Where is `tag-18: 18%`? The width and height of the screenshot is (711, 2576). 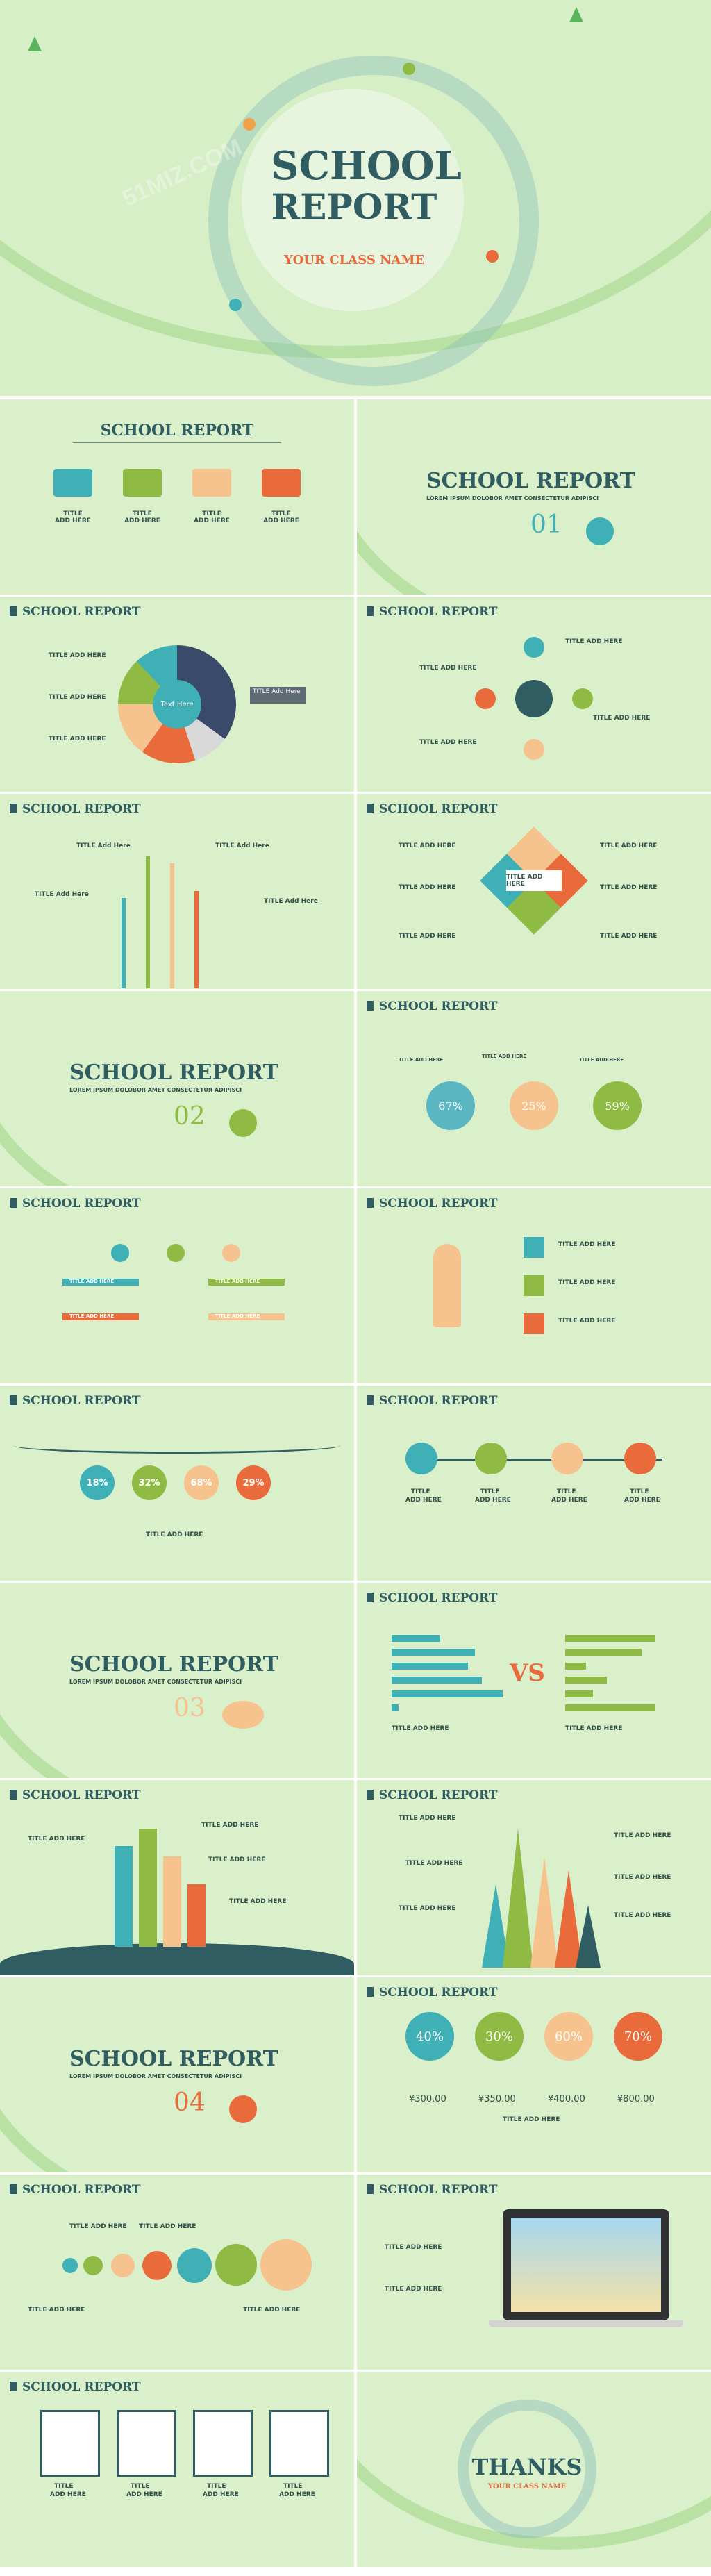 tag-18: 18% is located at coordinates (97, 1482).